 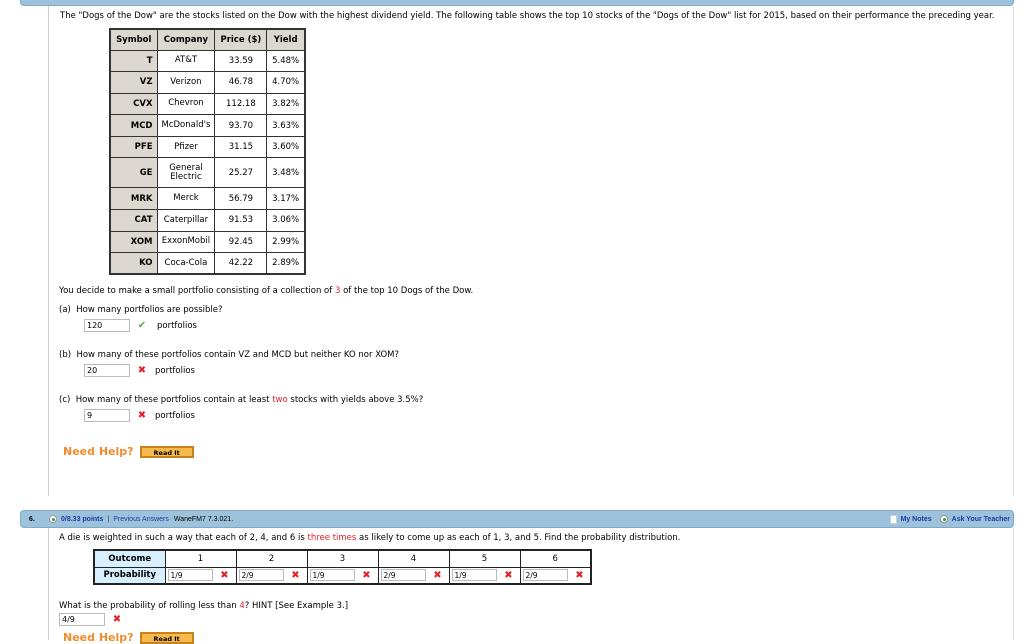 What do you see at coordinates (286, 147) in the screenshot?
I see `cell-yield: 3.60%` at bounding box center [286, 147].